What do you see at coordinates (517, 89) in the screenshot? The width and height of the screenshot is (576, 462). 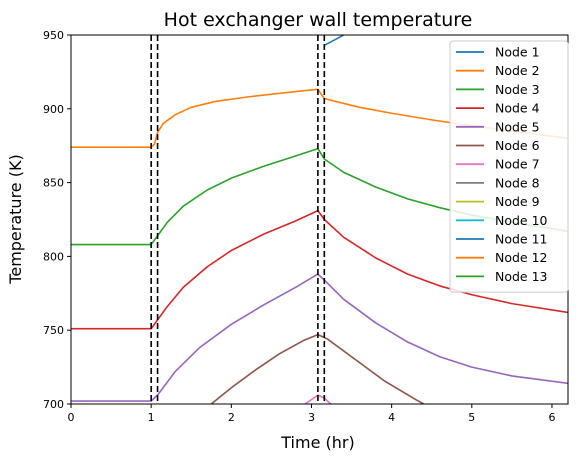 I see `legend-entry-label: Node 3` at bounding box center [517, 89].